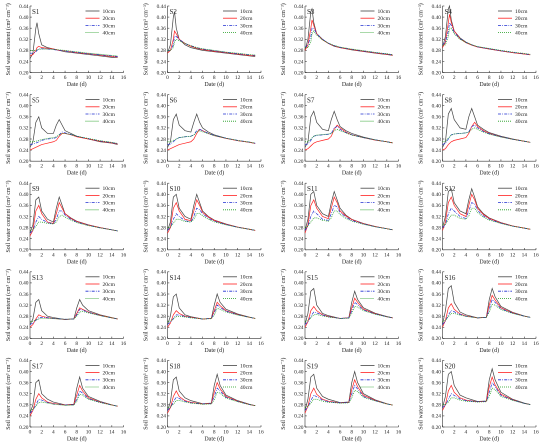 This screenshot has width=550, height=443. I want to click on panel-label: S16, so click(450, 278).